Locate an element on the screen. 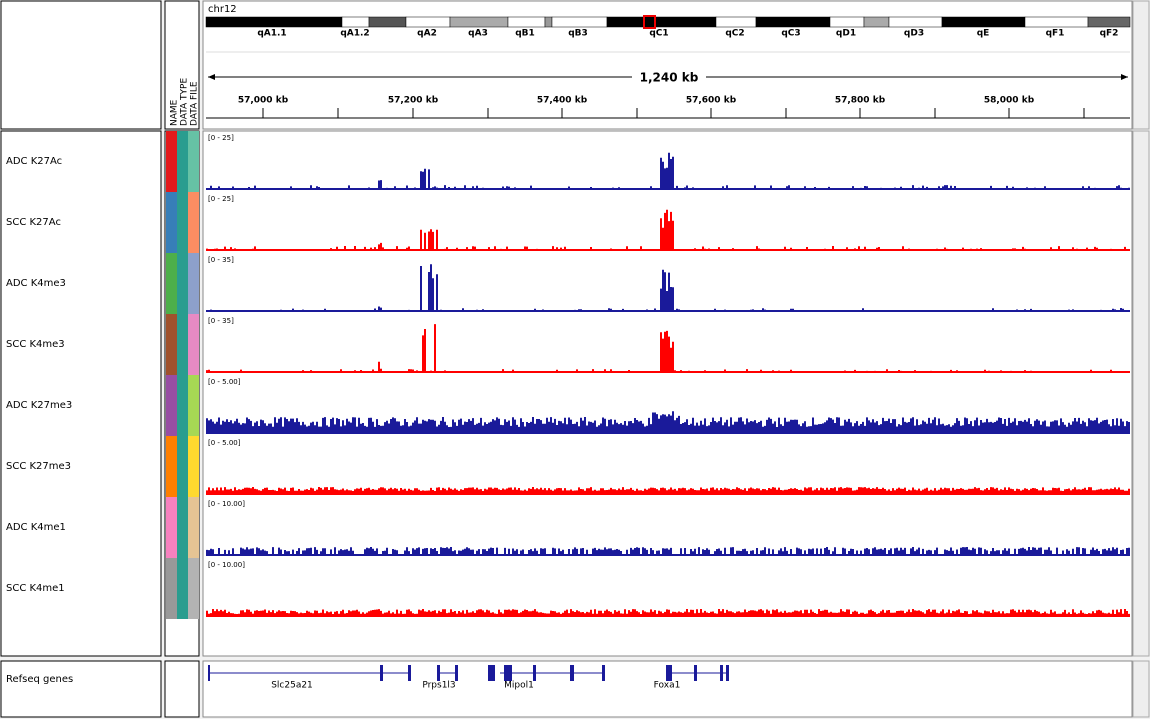 The height and width of the screenshot is (723, 1150). track-name: SCC K27me3 is located at coordinates (38, 466).